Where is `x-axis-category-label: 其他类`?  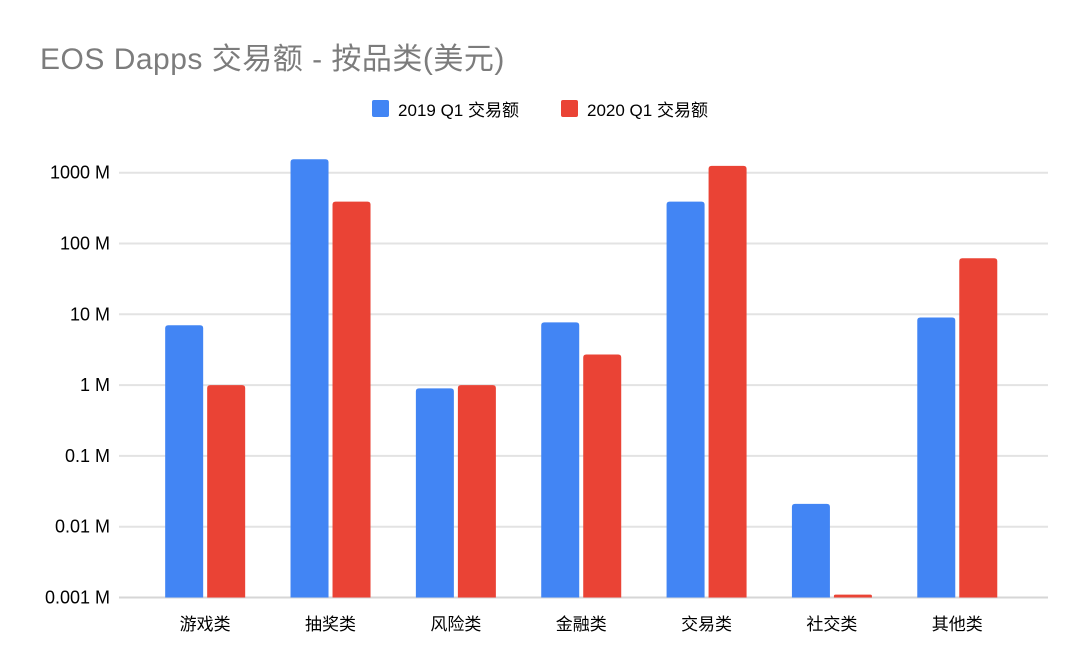 x-axis-category-label: 其他类 is located at coordinates (957, 624).